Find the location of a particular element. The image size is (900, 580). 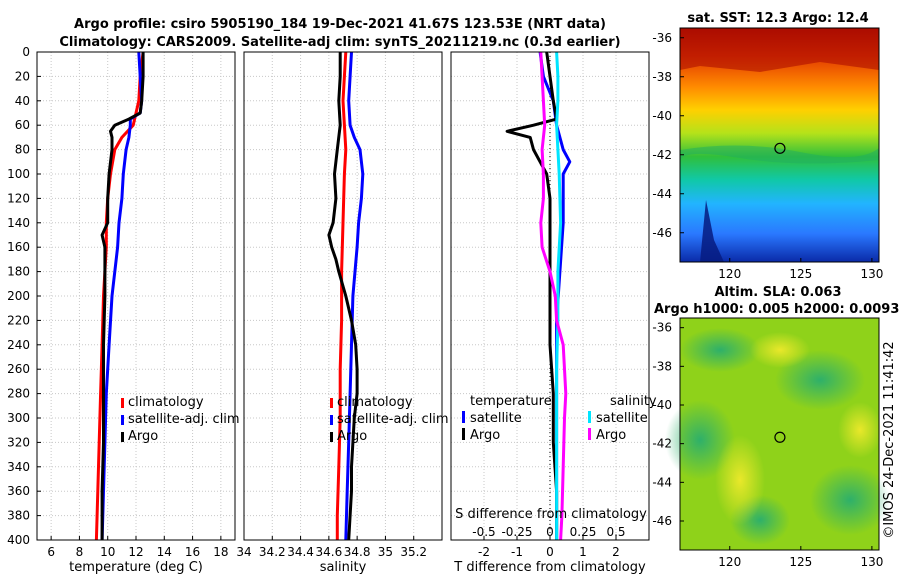

x-tick-label: -1 is located at coordinates (517, 552).